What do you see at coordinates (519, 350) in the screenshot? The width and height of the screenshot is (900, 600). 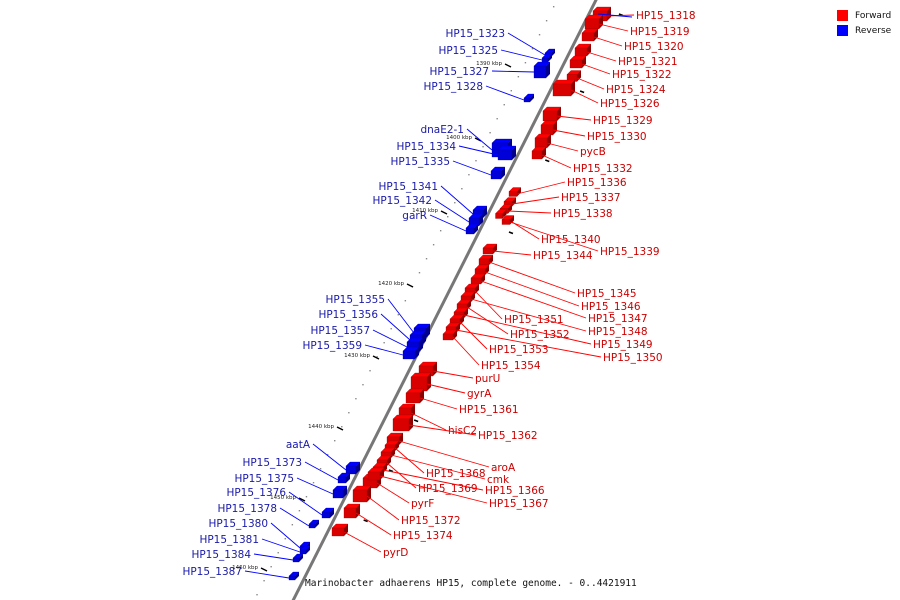 I see `forward-gene-label: HP15_1353` at bounding box center [519, 350].